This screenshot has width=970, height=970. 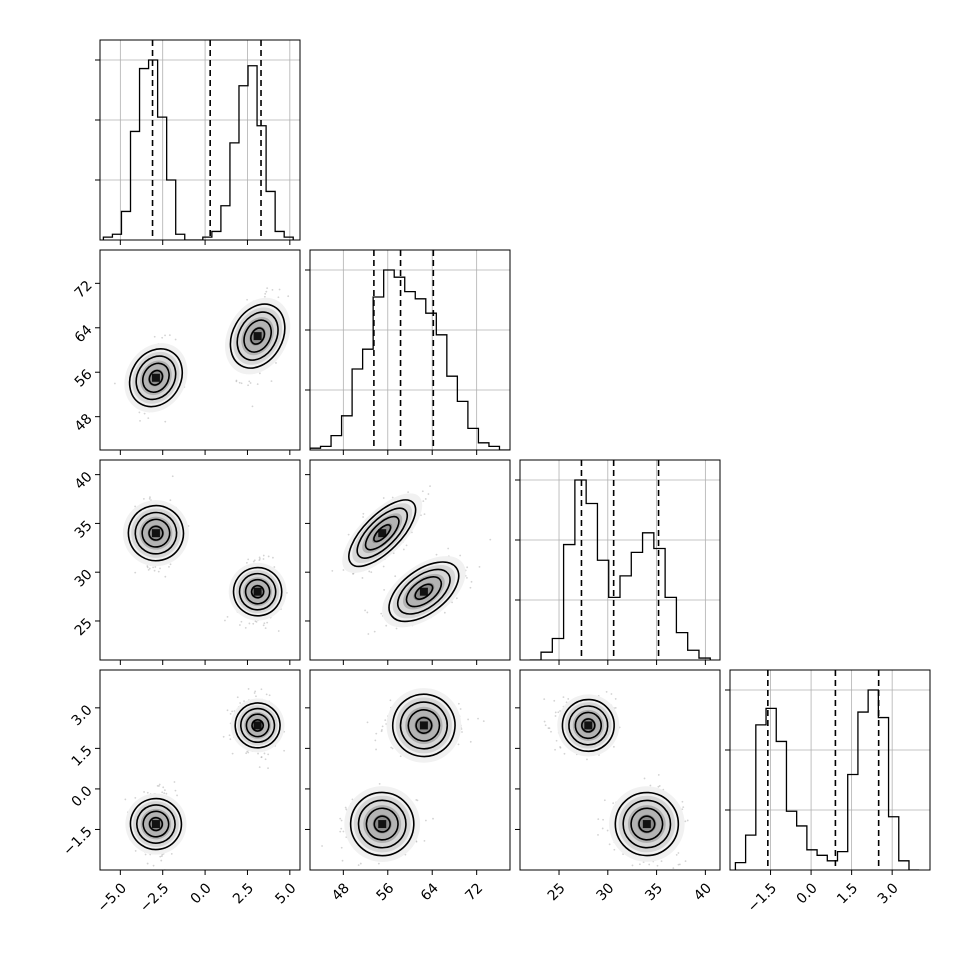 What do you see at coordinates (410, 359) in the screenshot?
I see `histogram-step` at bounding box center [410, 359].